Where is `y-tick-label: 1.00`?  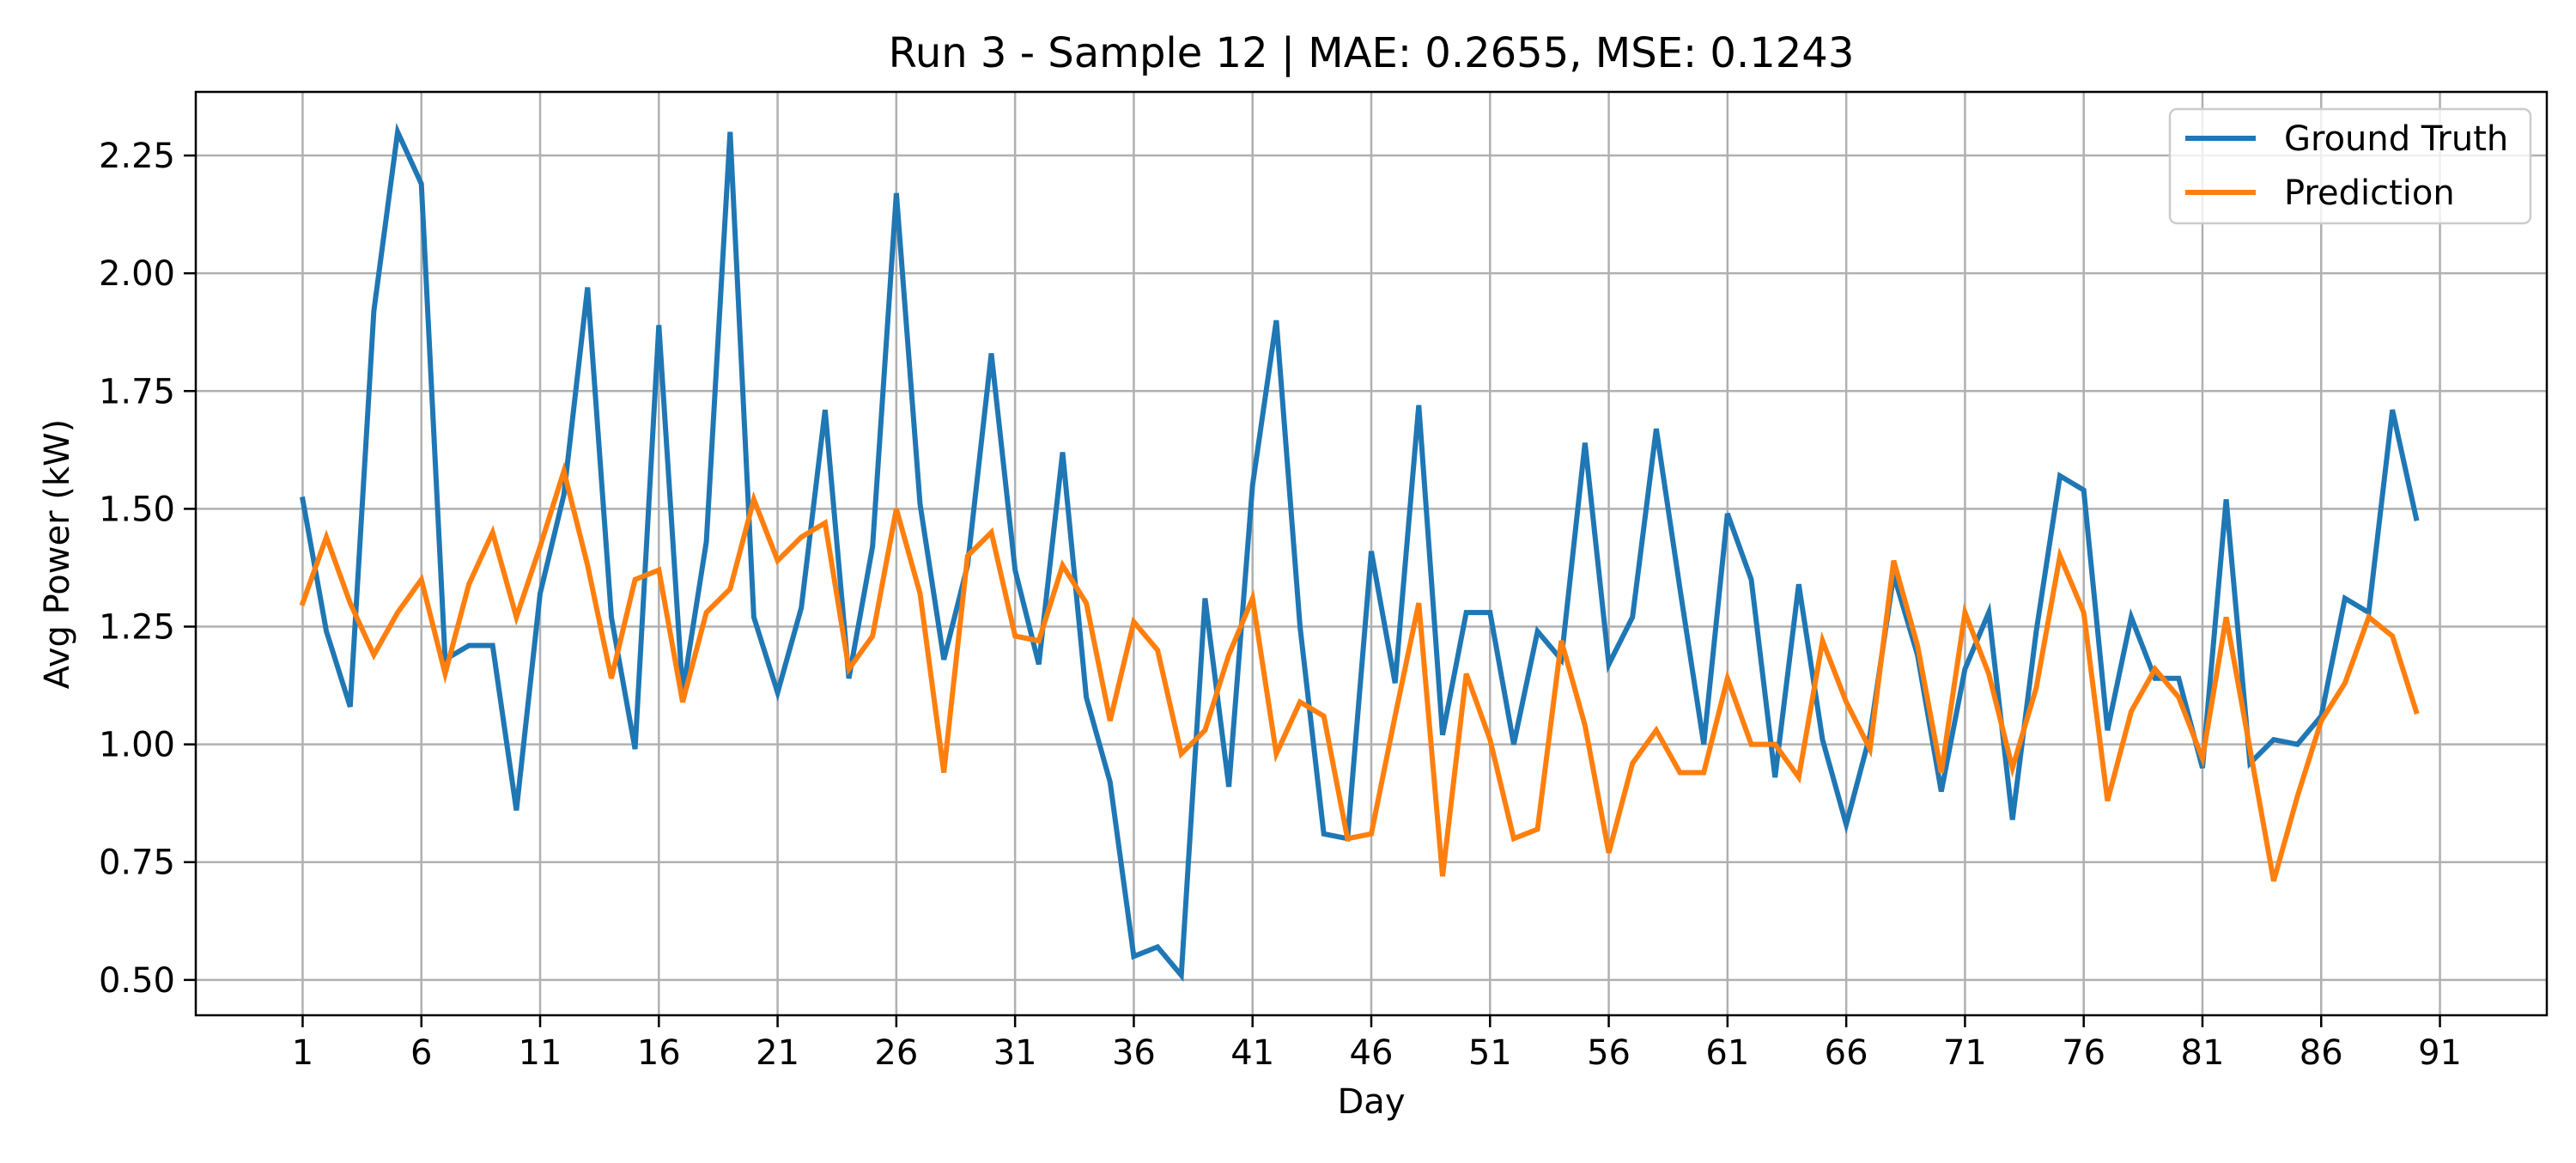
y-tick-label: 1.00 is located at coordinates (137, 745).